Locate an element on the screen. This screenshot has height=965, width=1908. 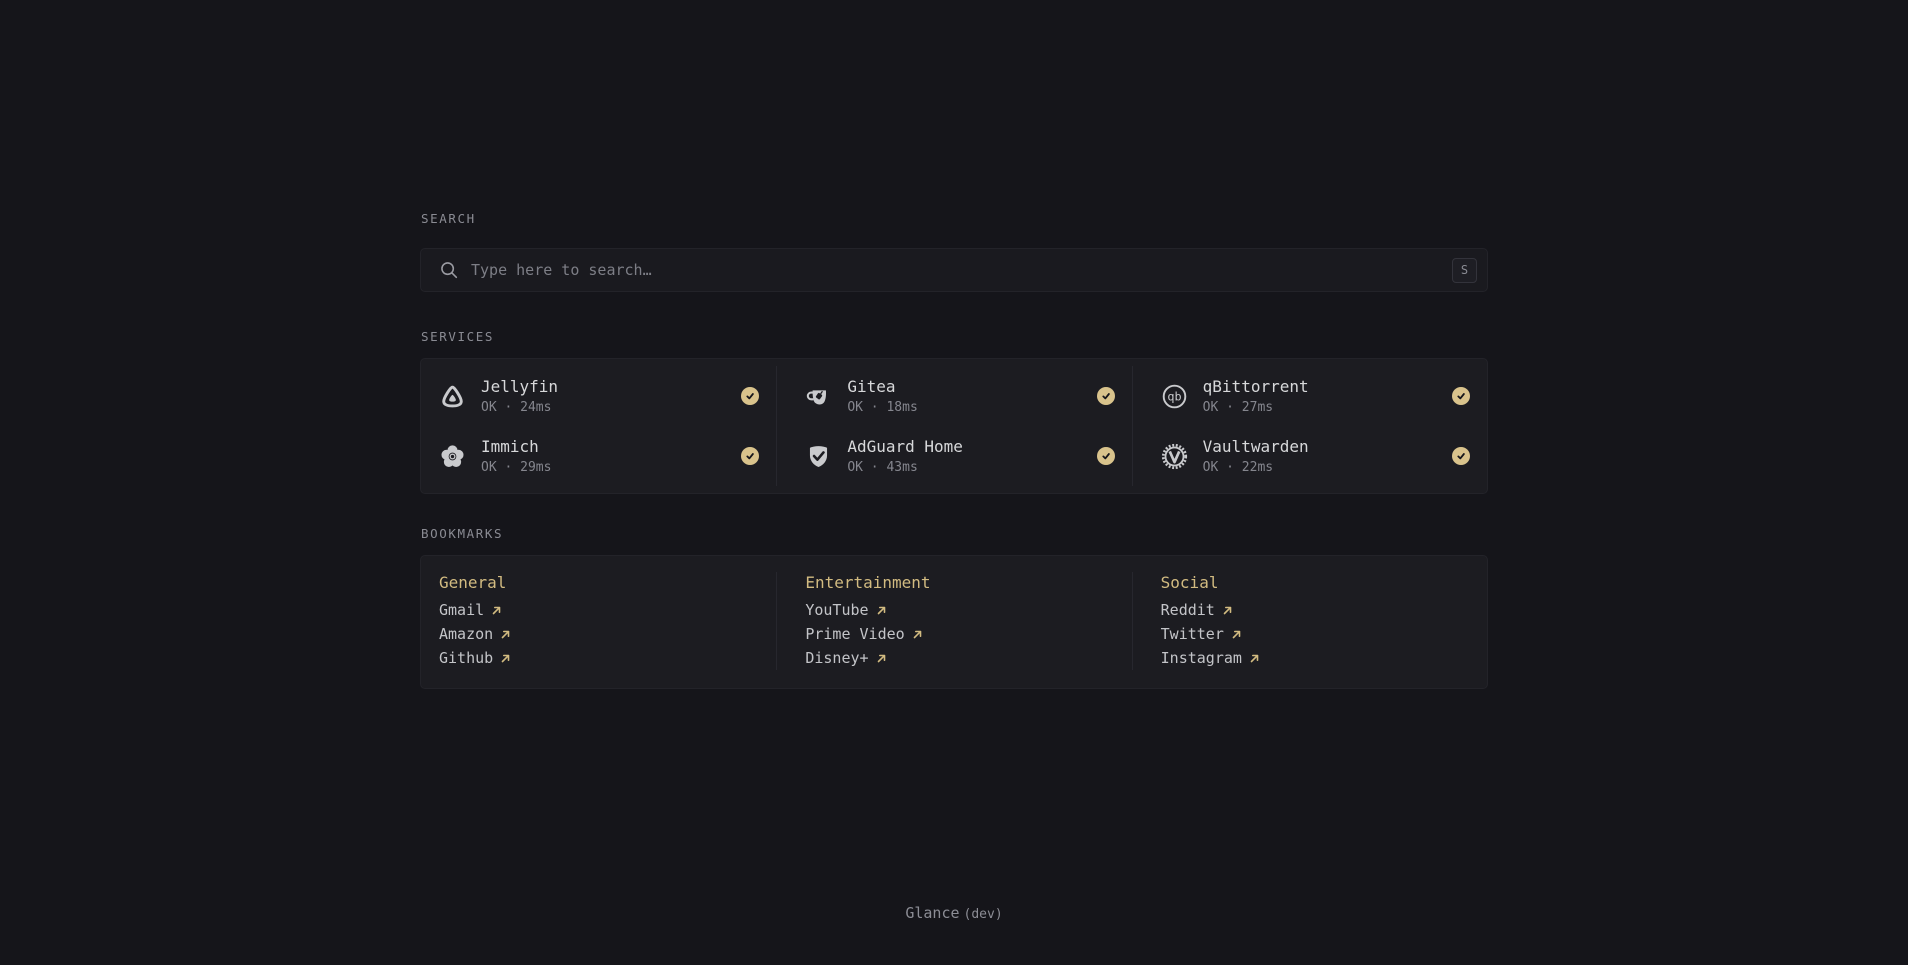
service-info: Vaultwarden OK · 22ms is located at coordinates (1327, 456).